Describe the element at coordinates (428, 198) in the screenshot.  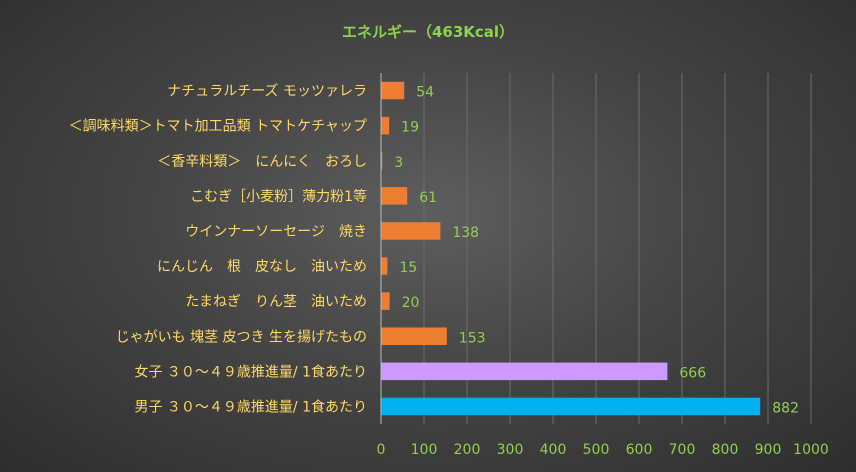
I see `data-label: 61` at that location.